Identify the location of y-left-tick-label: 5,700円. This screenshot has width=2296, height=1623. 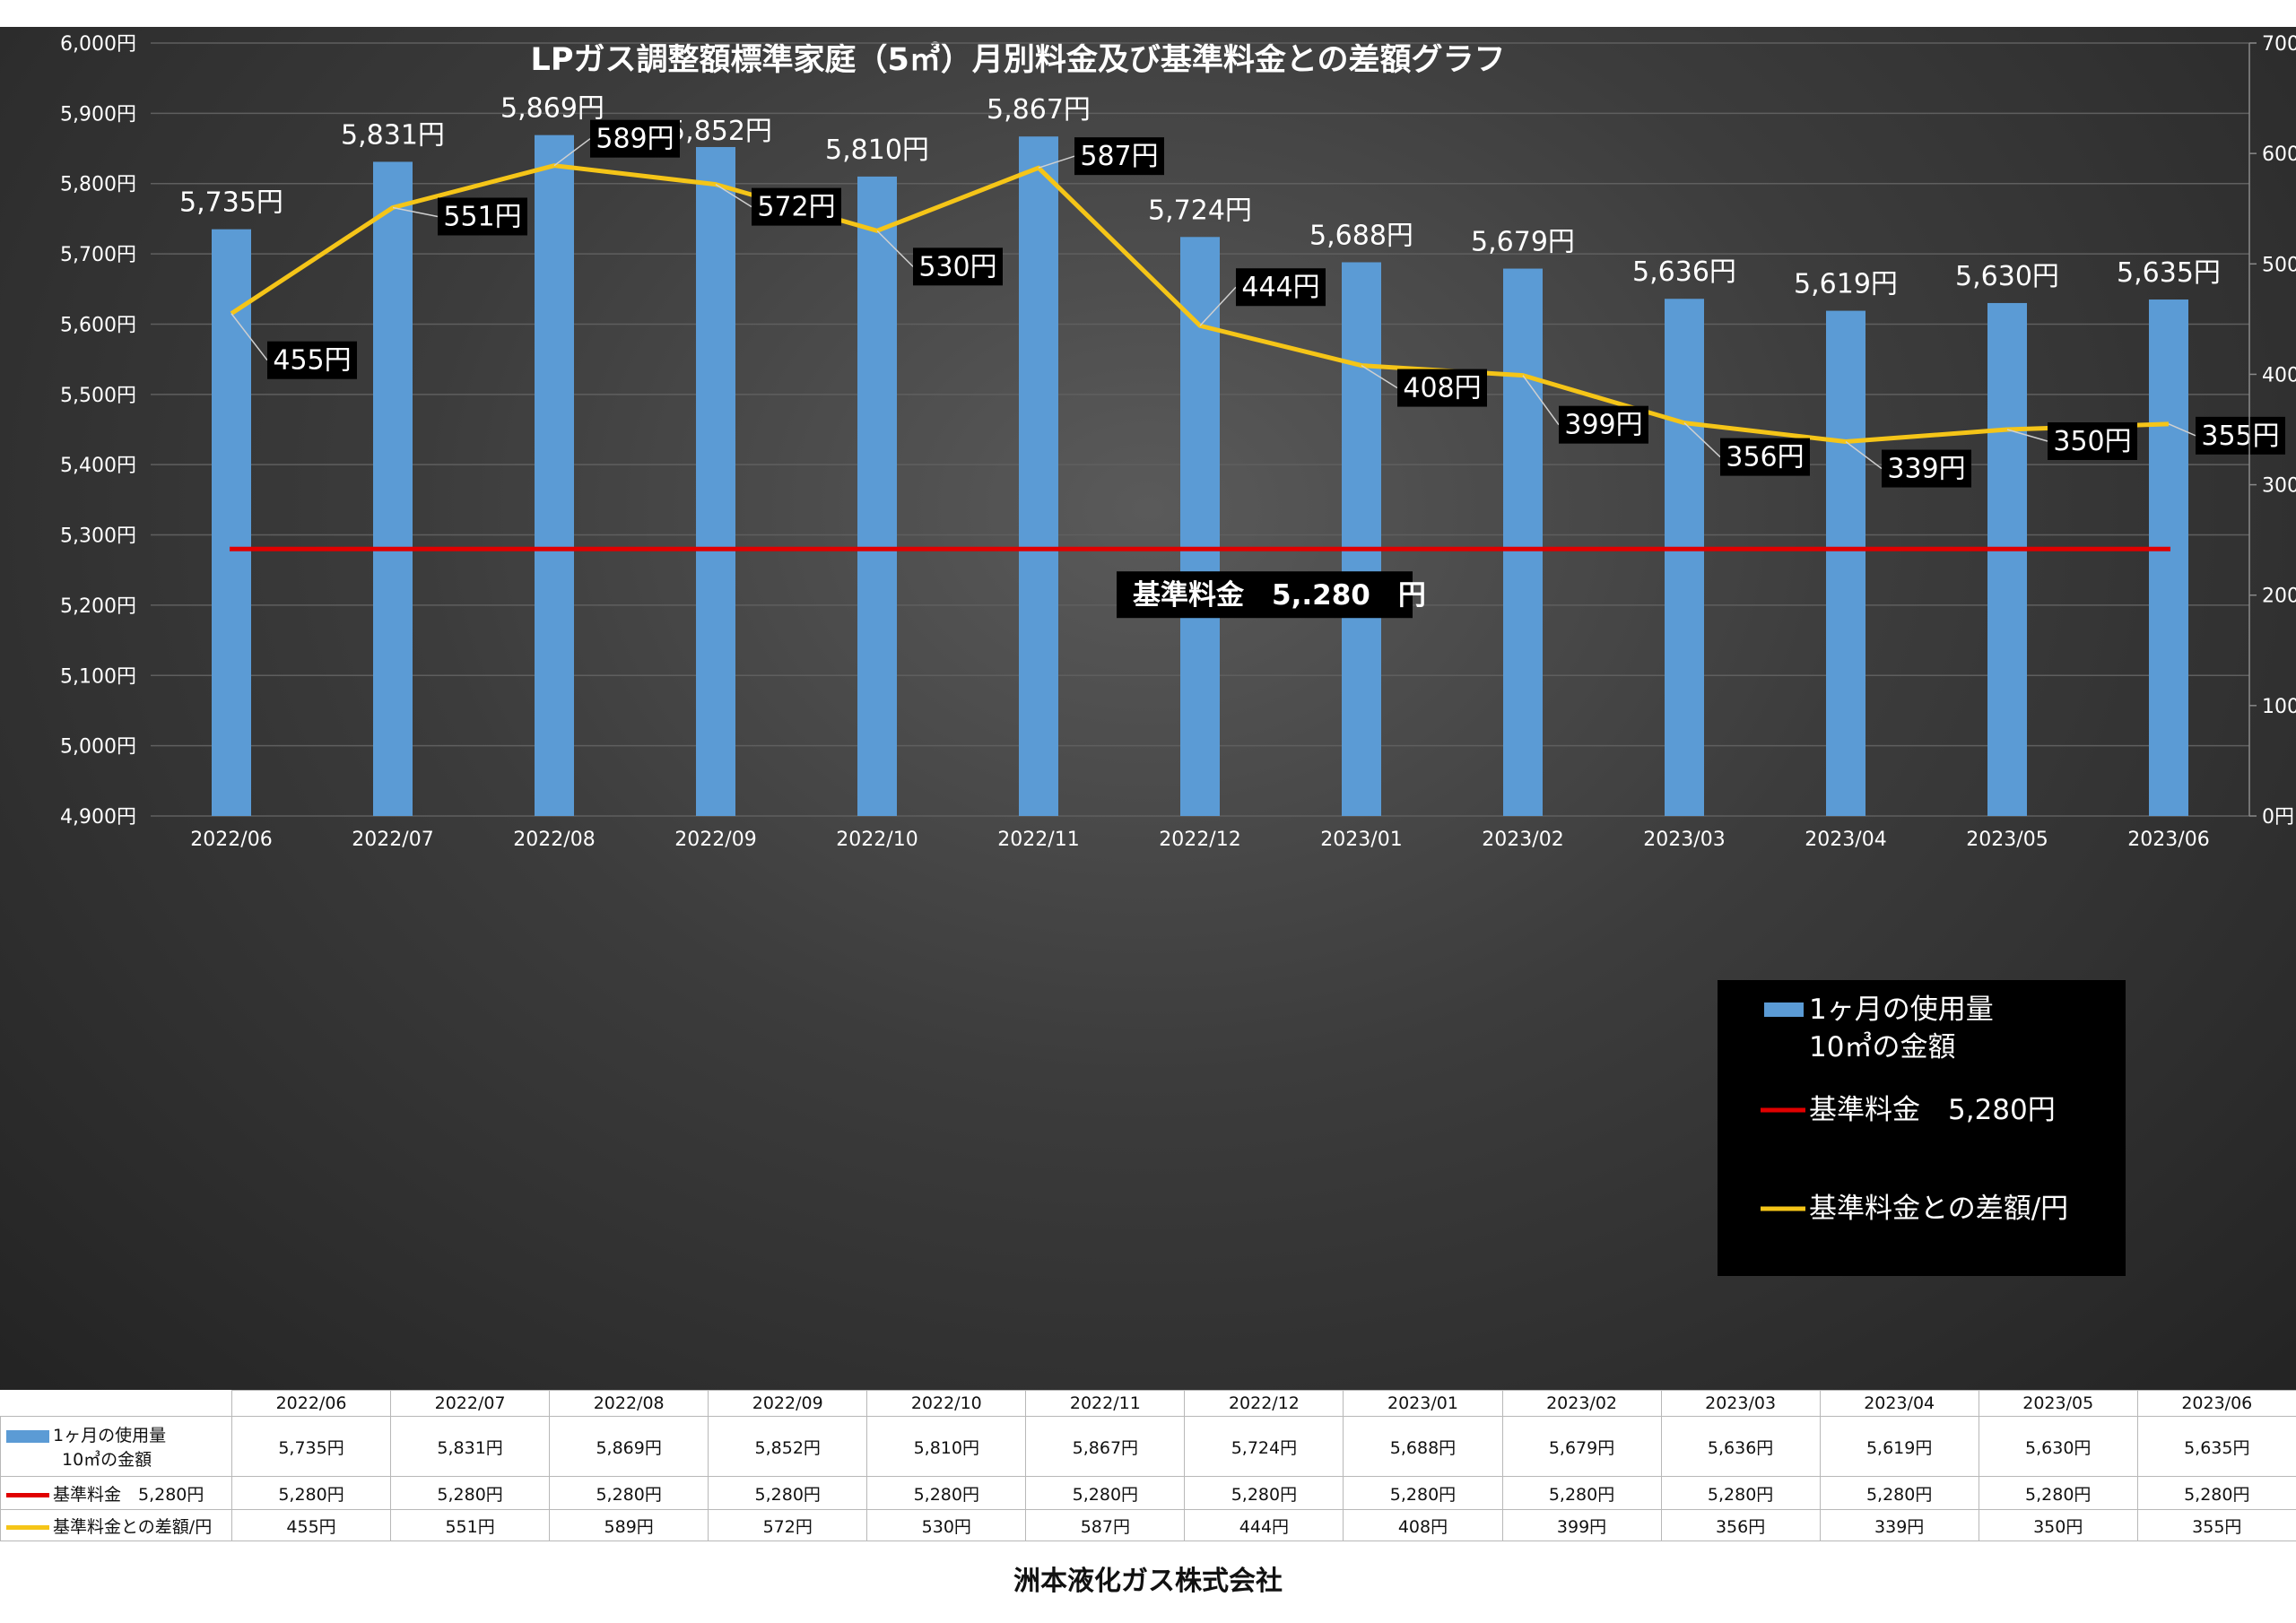
(98, 255).